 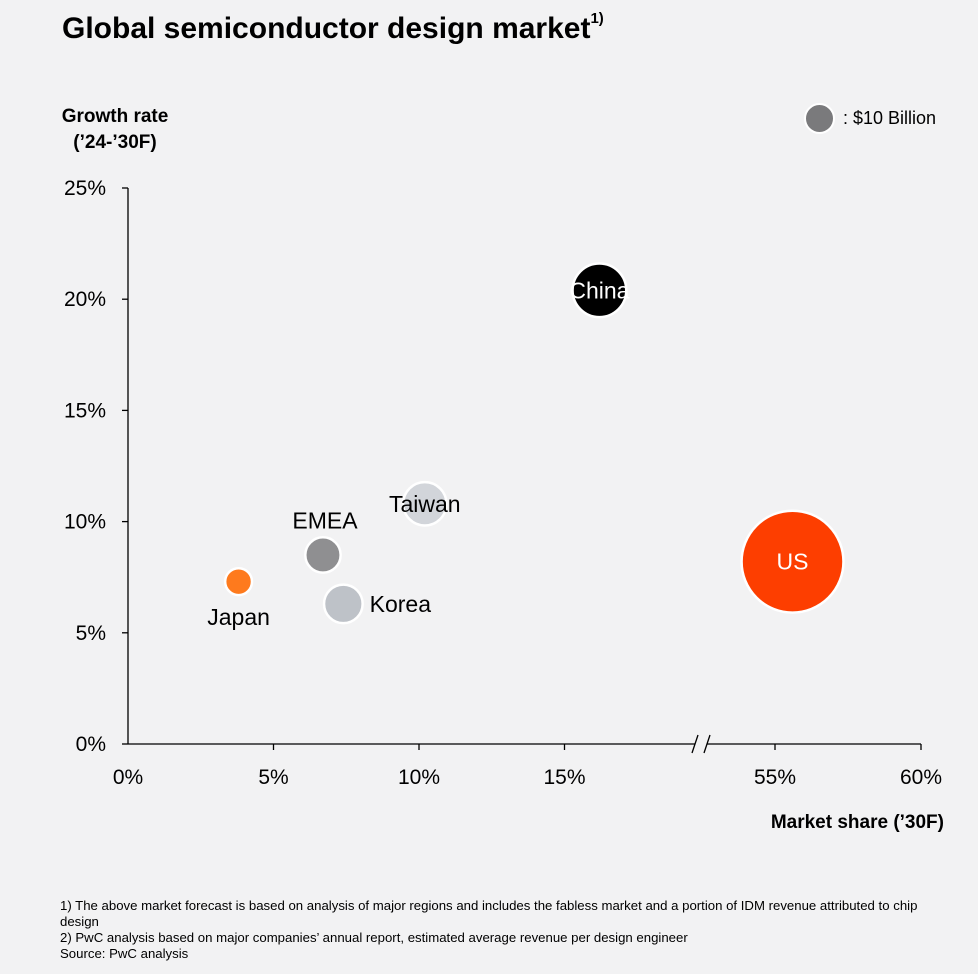 I want to click on y-axis-title-line1: Growth rate, so click(x=115, y=116).